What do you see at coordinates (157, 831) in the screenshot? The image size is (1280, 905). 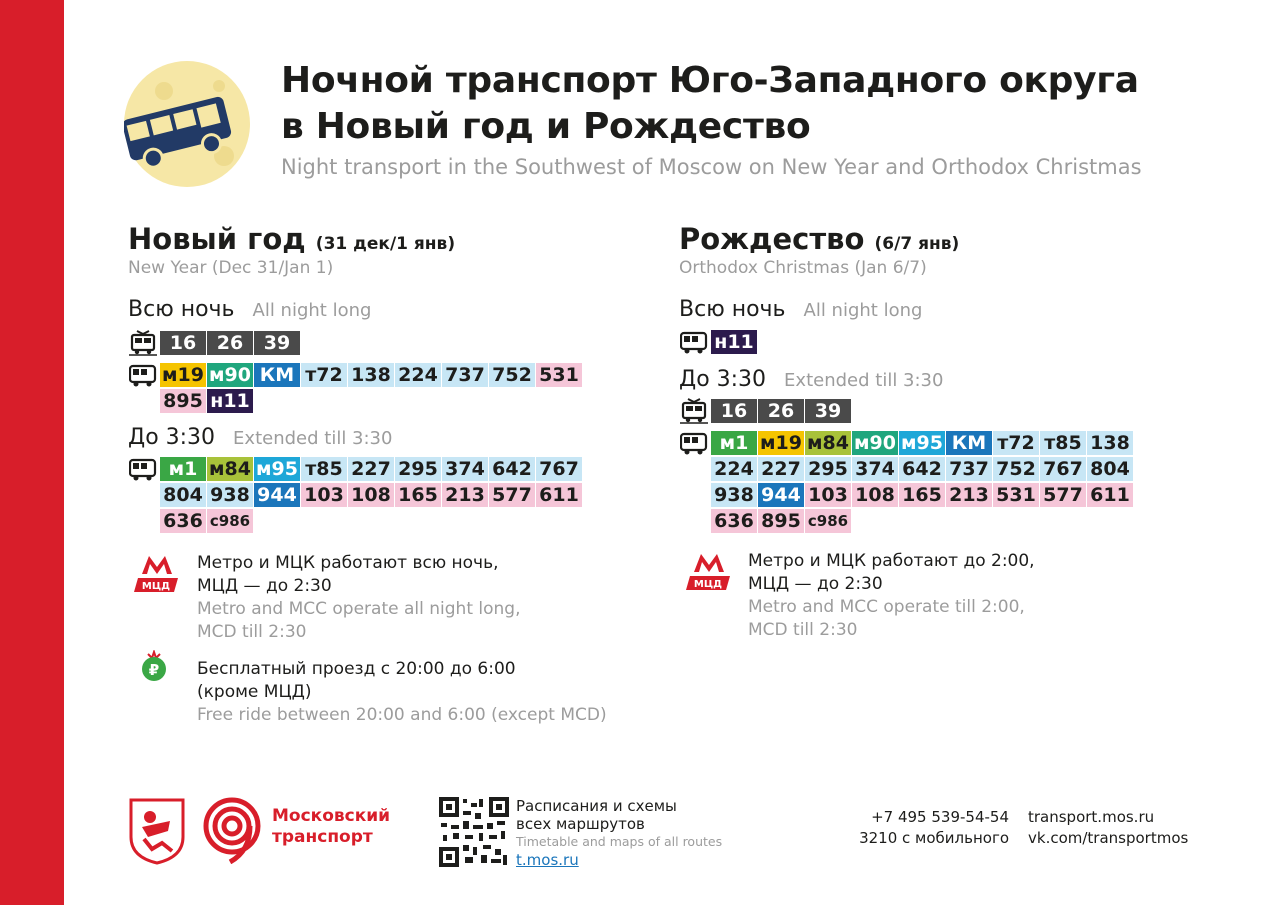 I see `moscow-coat-of-arms-icon` at bounding box center [157, 831].